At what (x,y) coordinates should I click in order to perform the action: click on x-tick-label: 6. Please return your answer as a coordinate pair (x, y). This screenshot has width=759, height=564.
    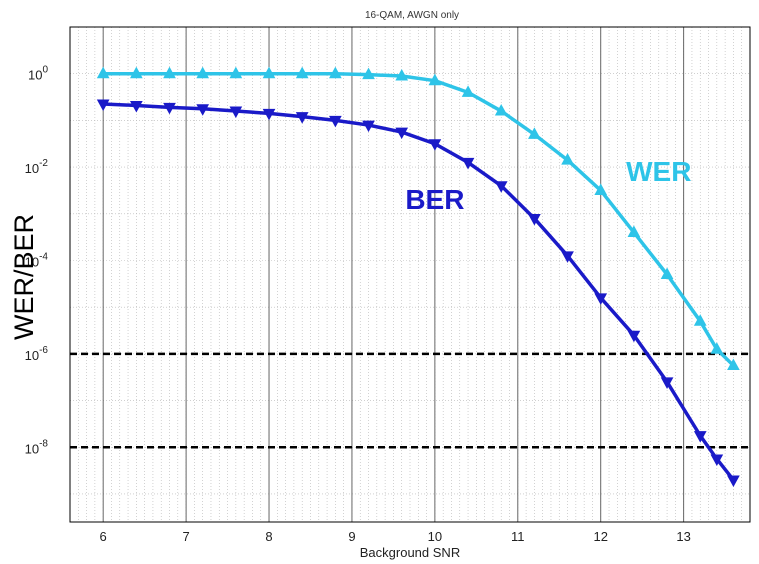
    Looking at the image, I should click on (103, 536).